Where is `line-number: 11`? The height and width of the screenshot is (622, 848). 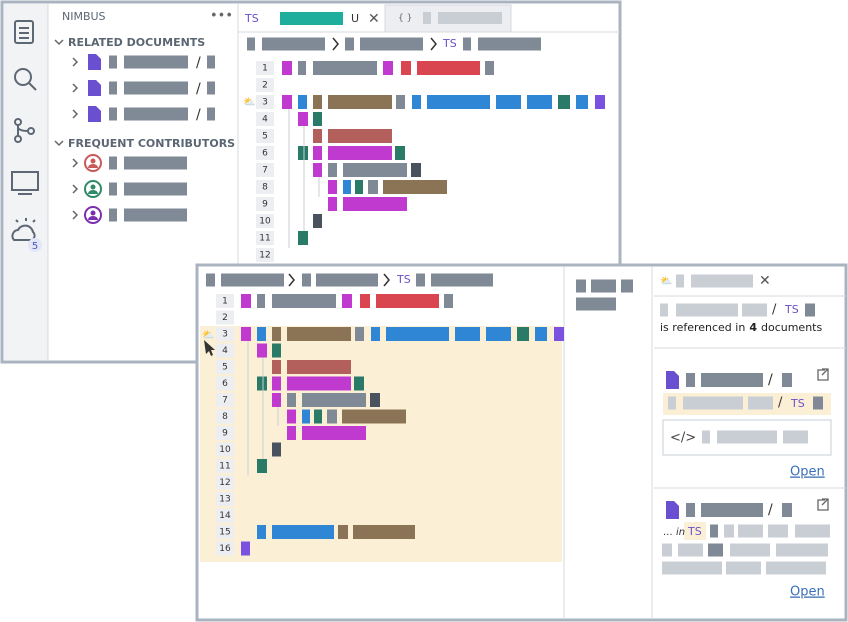 line-number: 11 is located at coordinates (224, 467).